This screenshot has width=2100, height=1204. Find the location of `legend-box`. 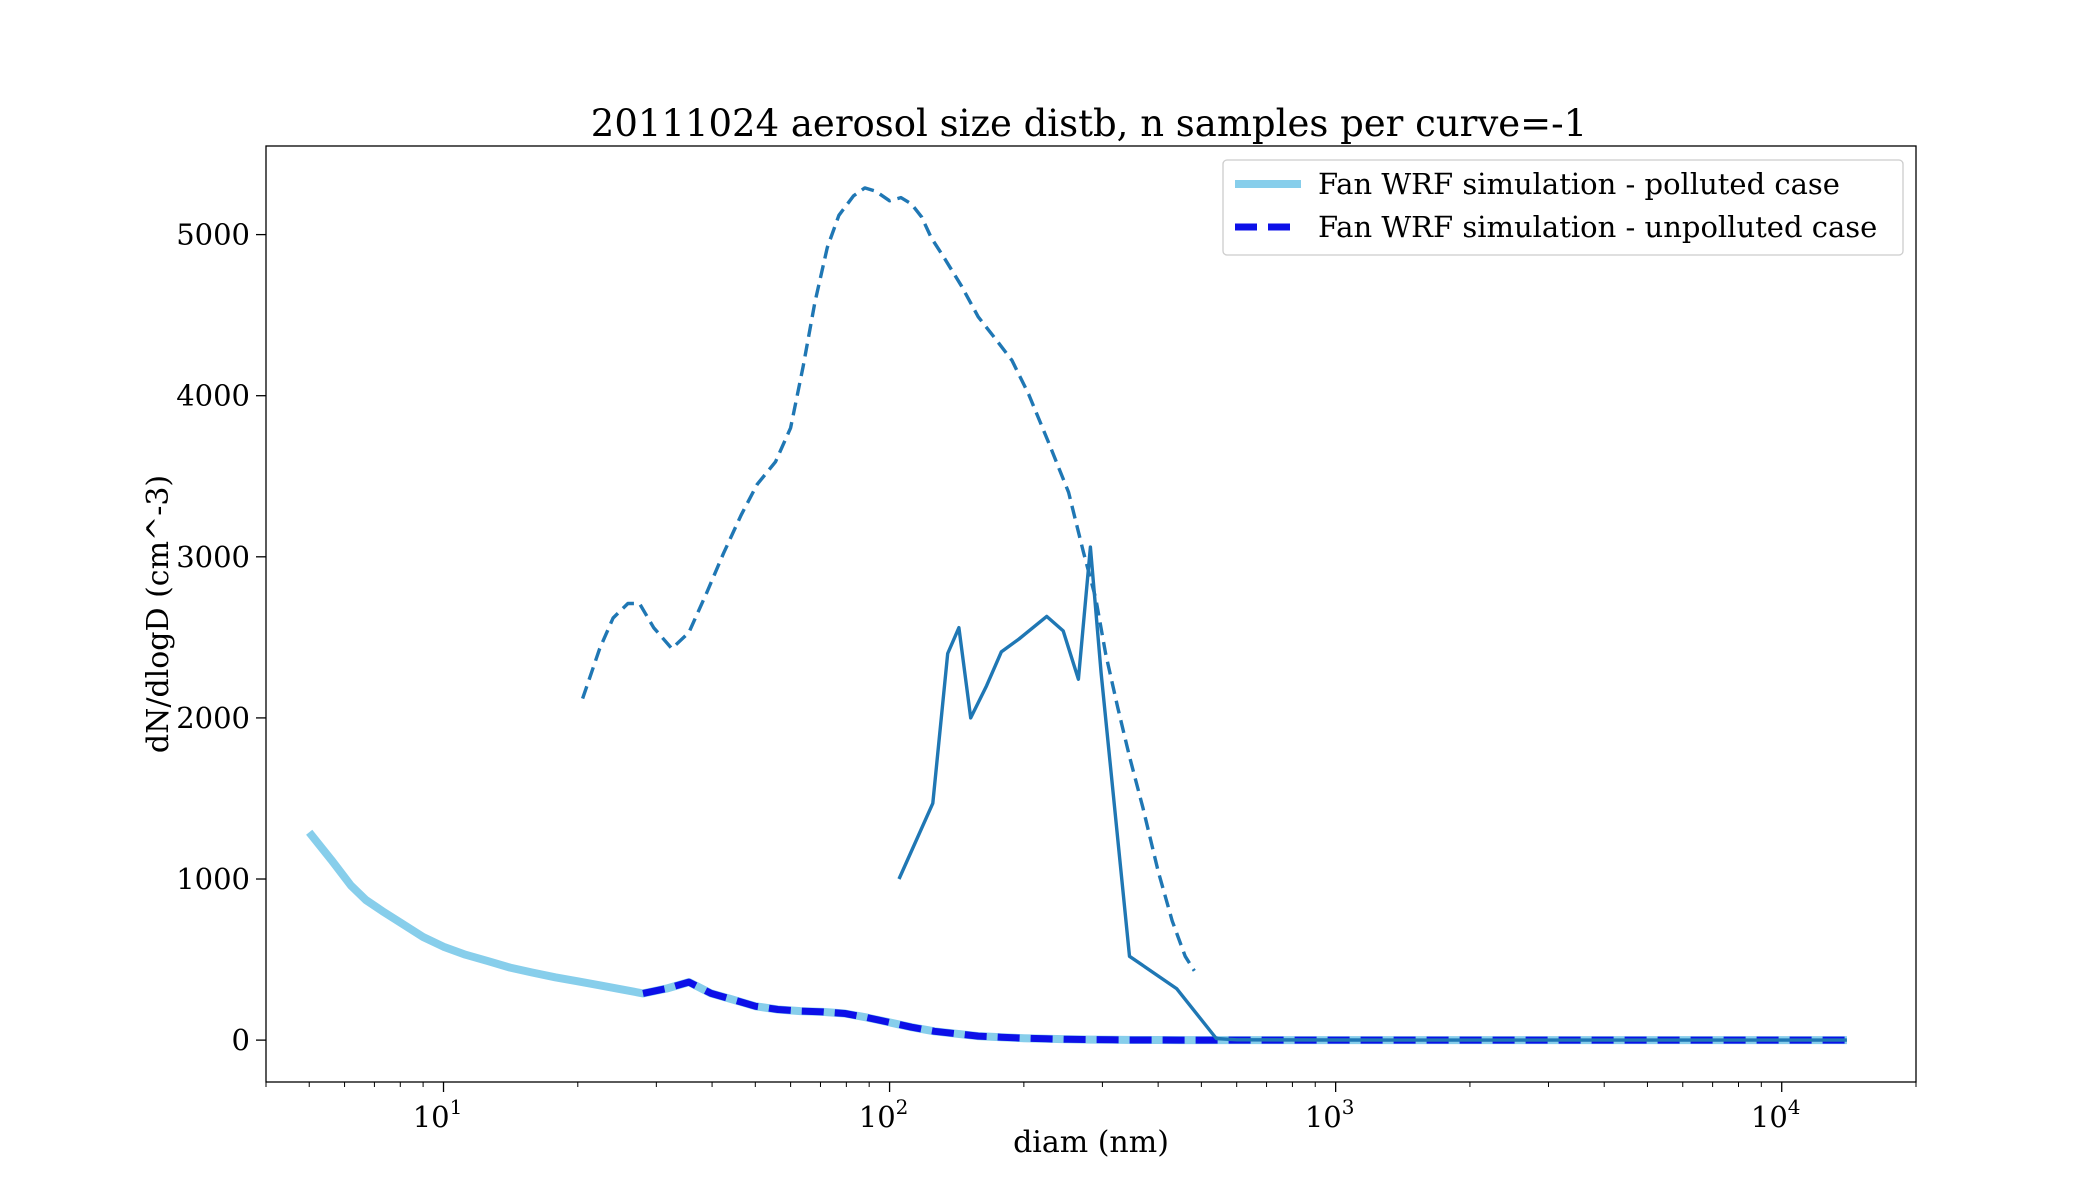

legend-box is located at coordinates (1563, 207).